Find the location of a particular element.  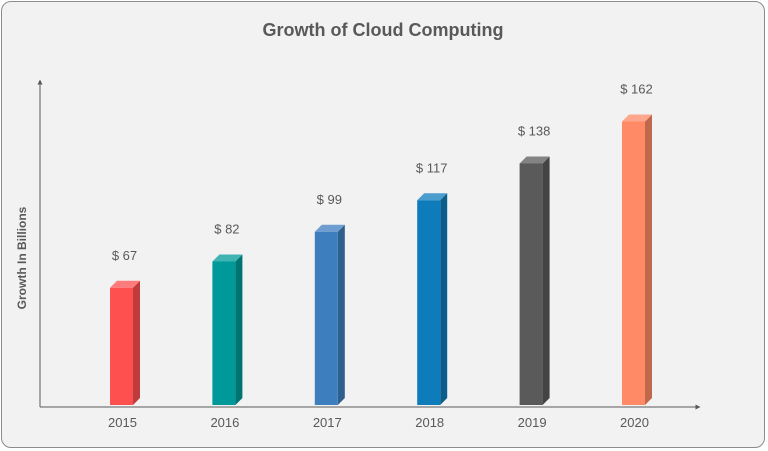

x-tick-label-2018: 2018 is located at coordinates (429, 422).